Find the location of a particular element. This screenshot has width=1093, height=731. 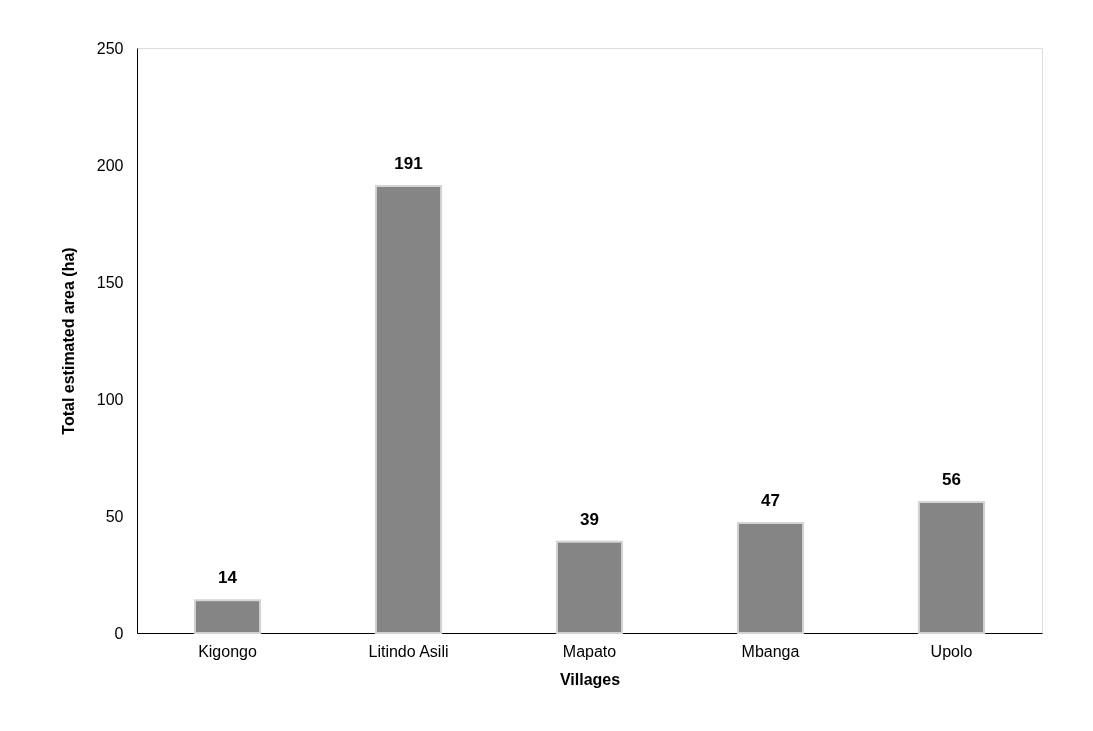

y-tick-label: 100 is located at coordinates (110, 399).